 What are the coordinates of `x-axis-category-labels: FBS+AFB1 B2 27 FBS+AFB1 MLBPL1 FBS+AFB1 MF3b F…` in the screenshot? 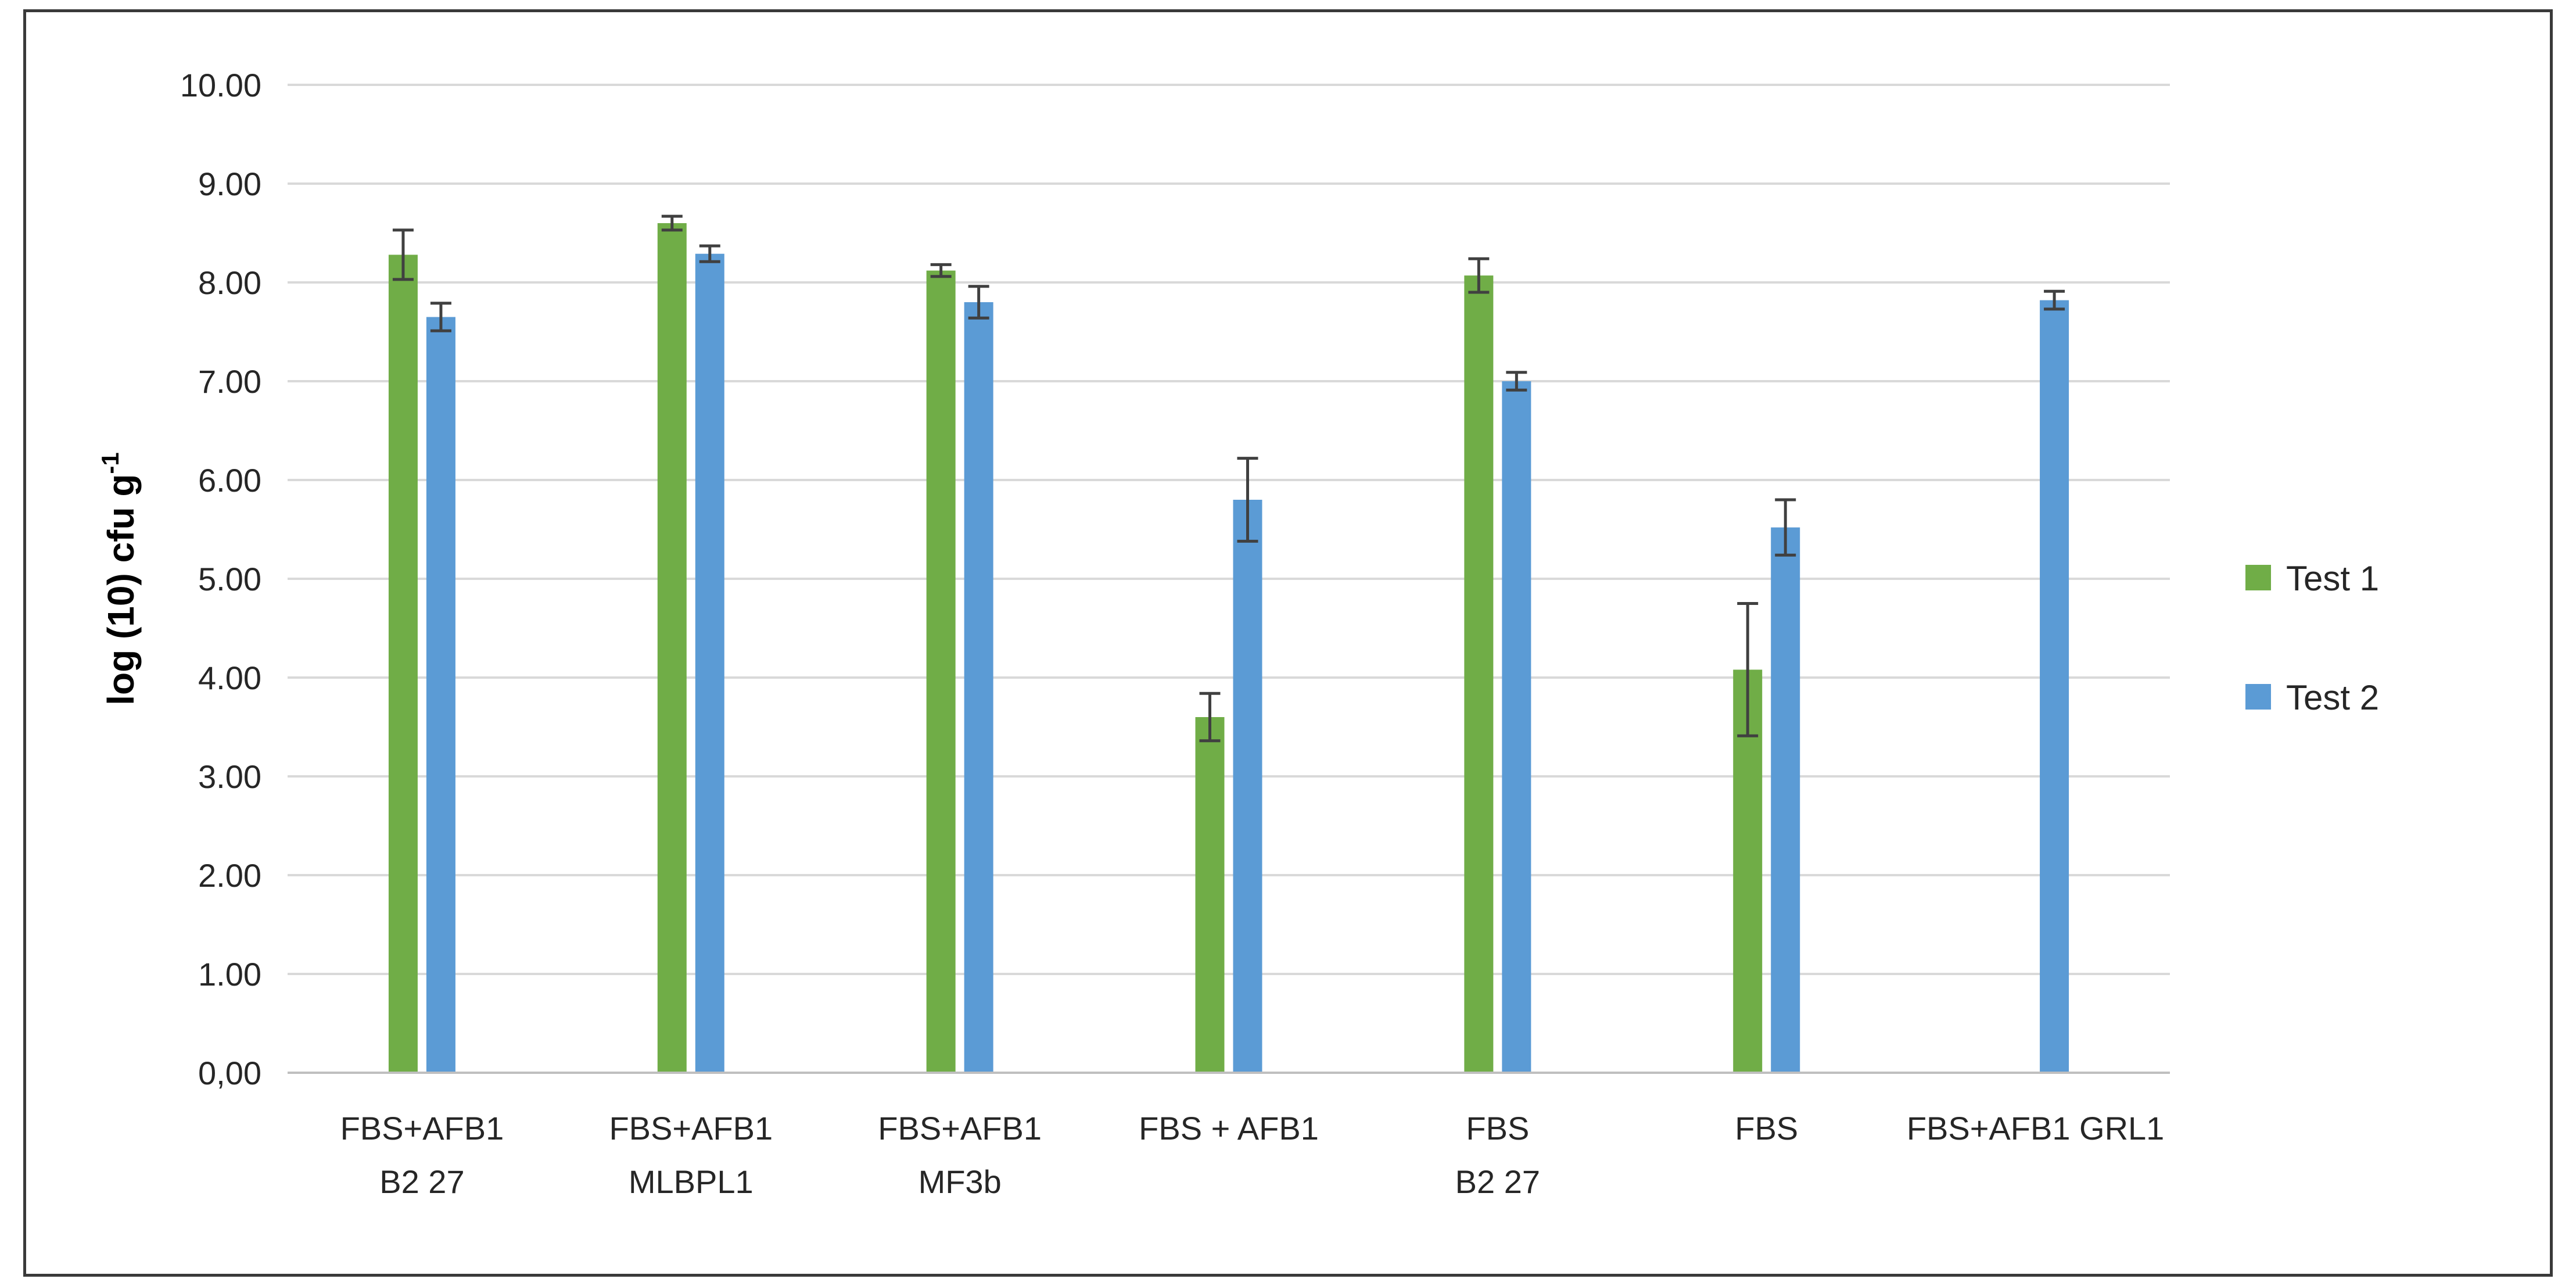 It's located at (1252, 1155).